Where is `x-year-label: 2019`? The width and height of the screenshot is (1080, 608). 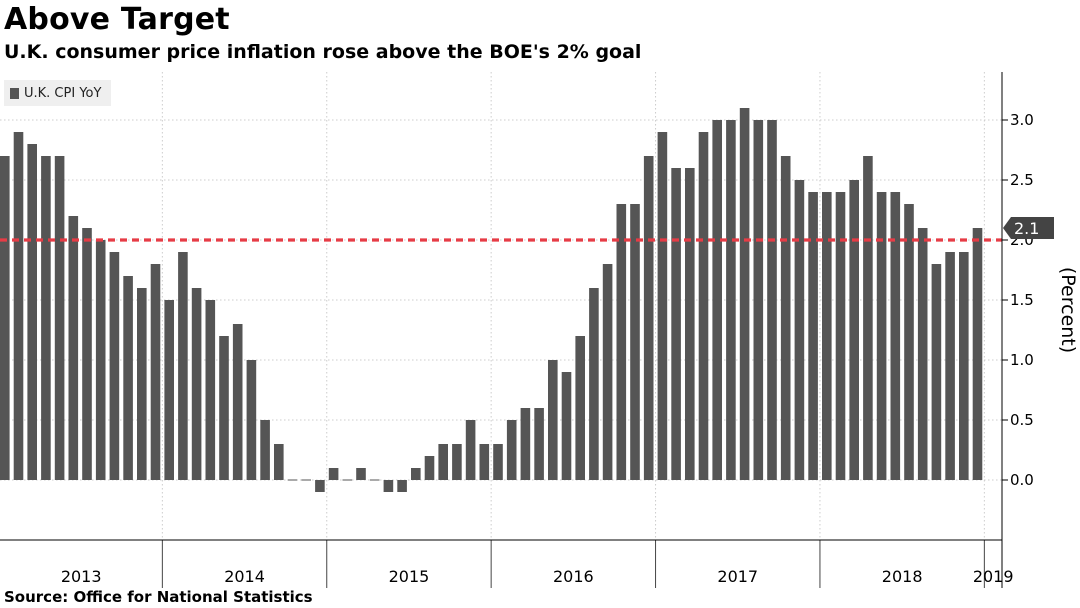
x-year-label: 2019 is located at coordinates (993, 576).